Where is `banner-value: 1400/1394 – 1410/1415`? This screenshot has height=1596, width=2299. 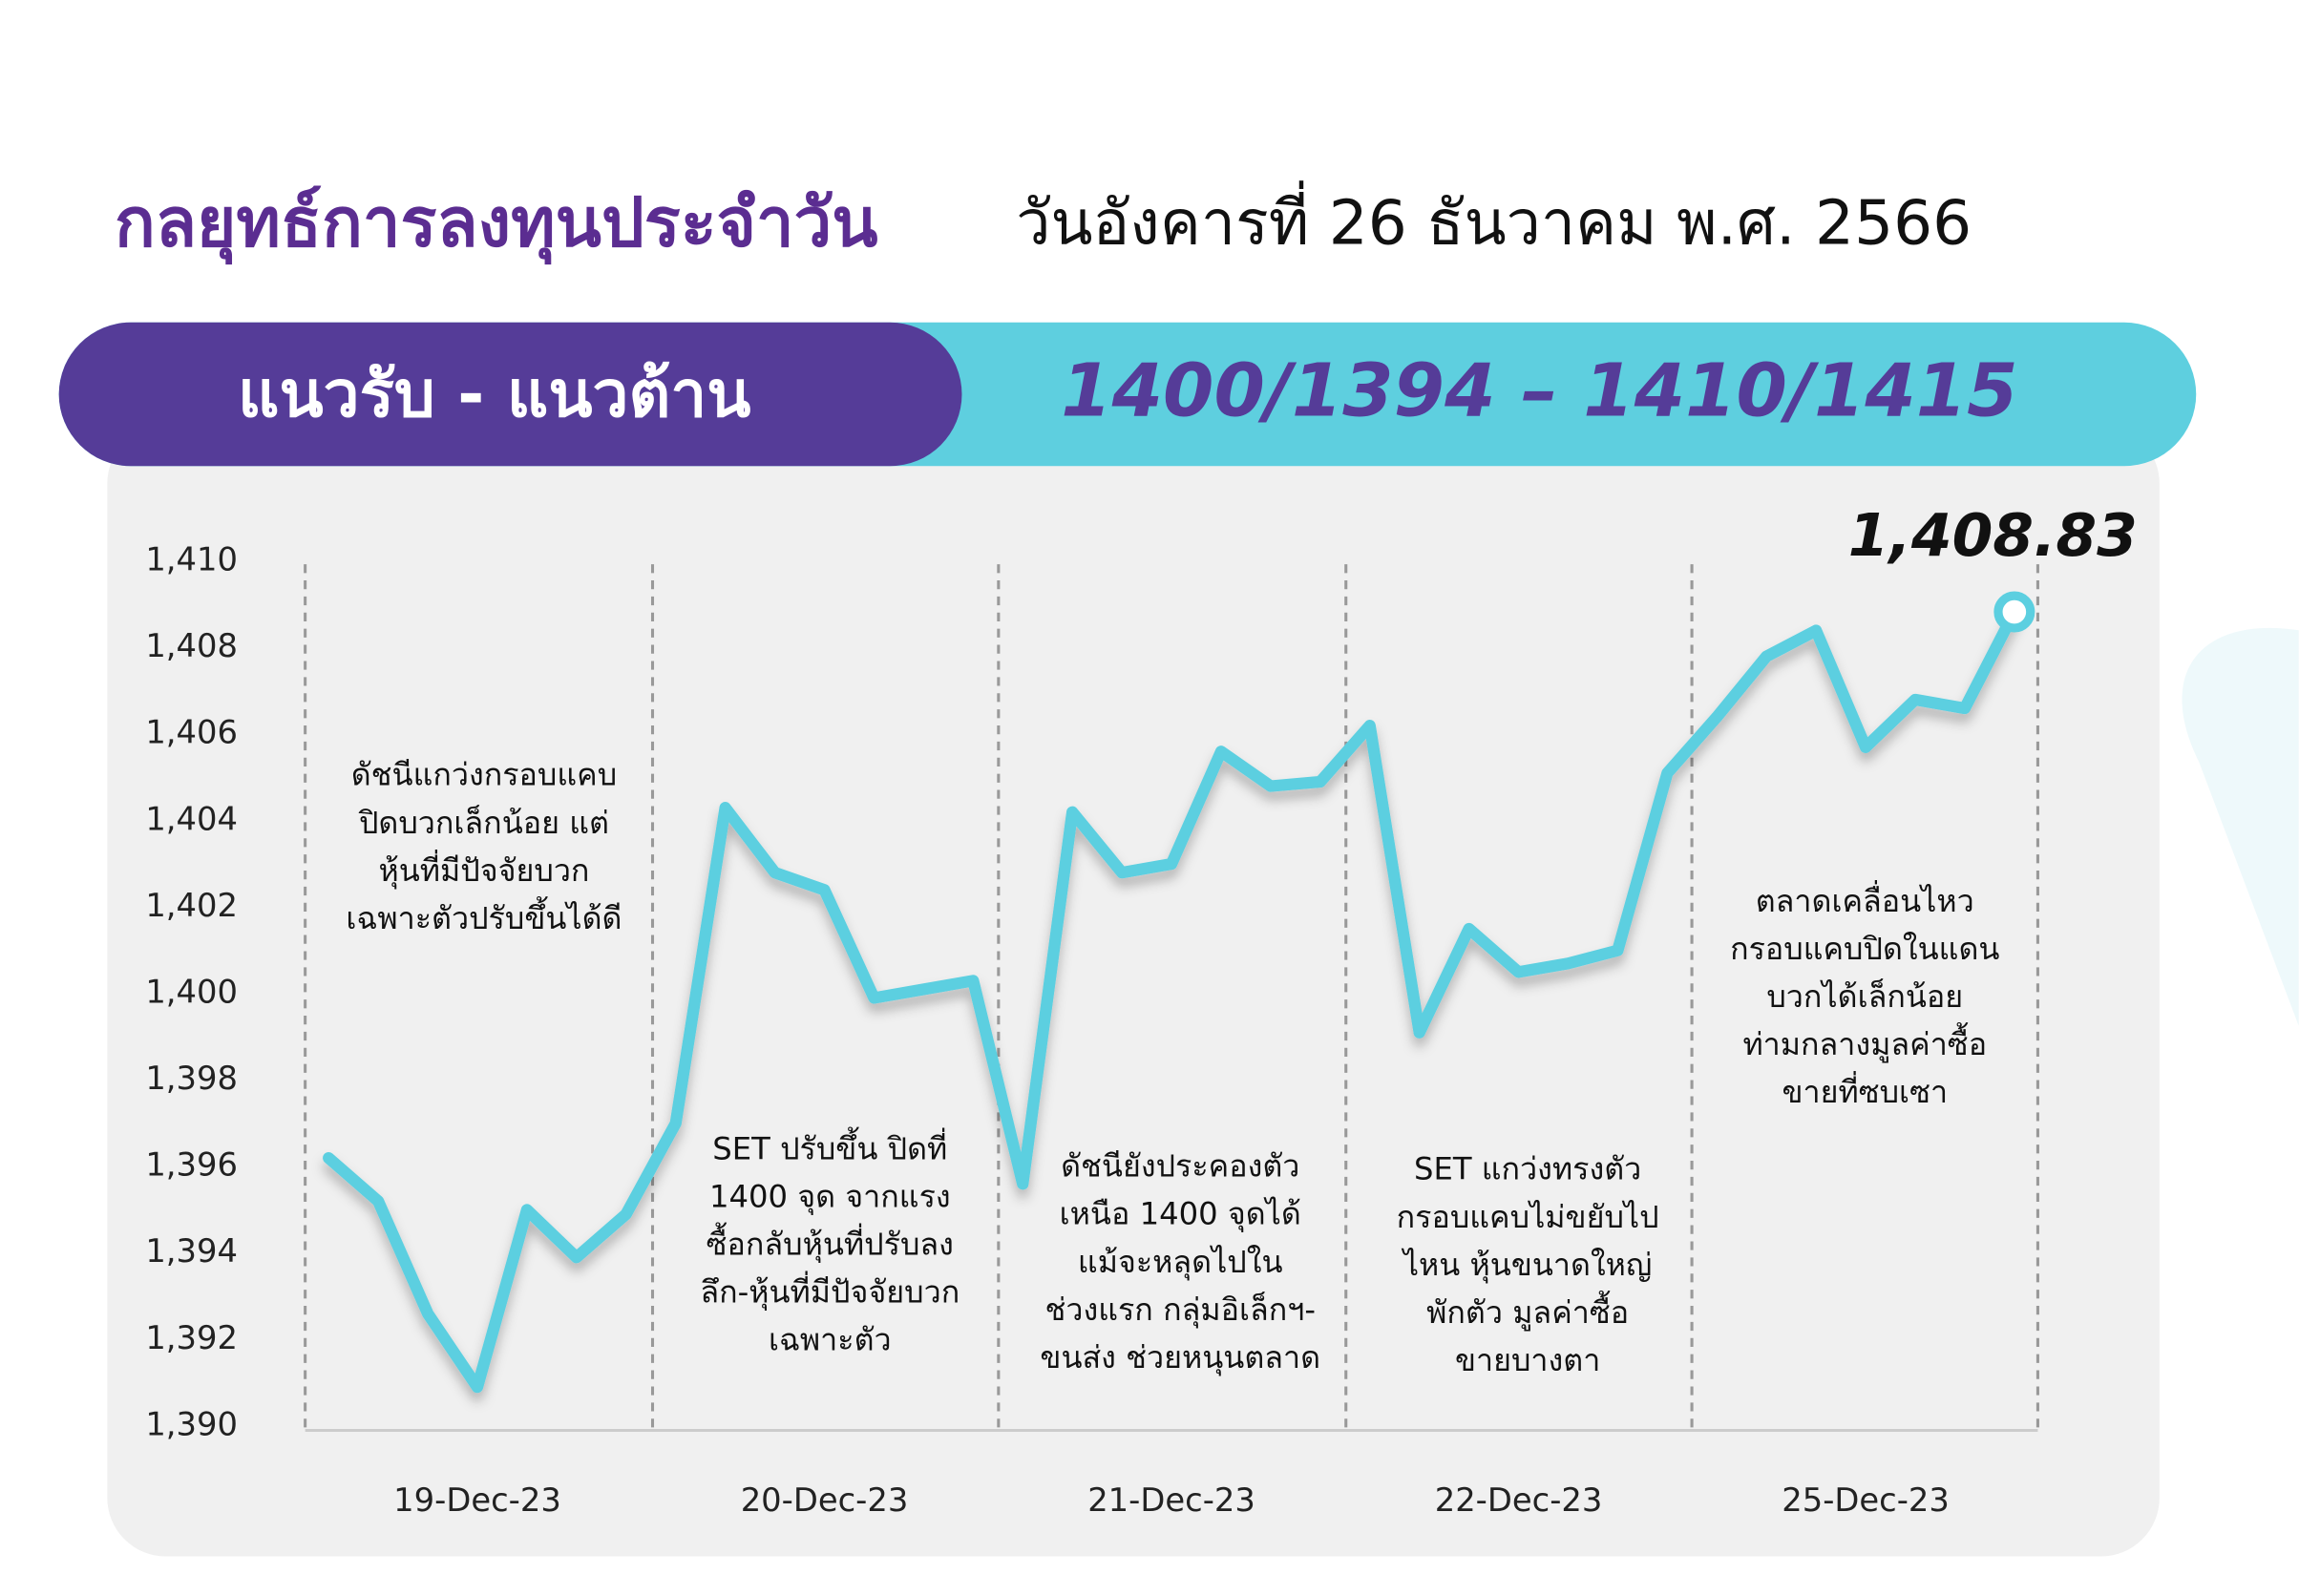
banner-value: 1400/1394 – 1410/1415 is located at coordinates (1539, 392).